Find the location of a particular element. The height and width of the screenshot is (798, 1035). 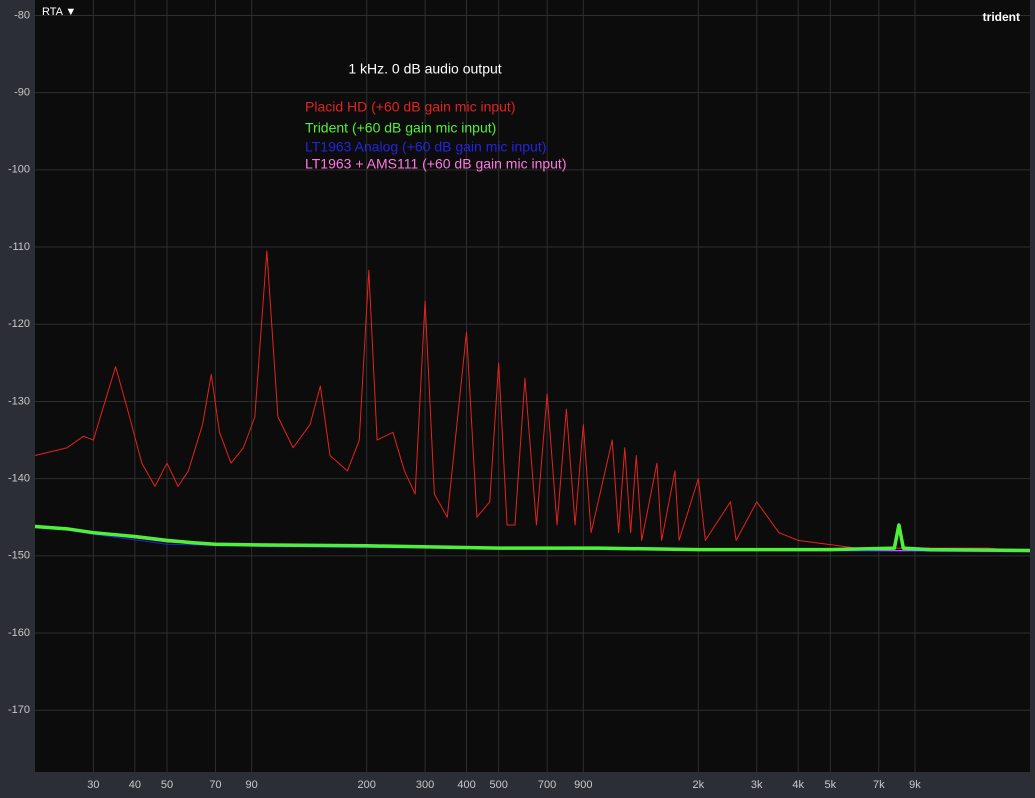

x-tick-label: 700 is located at coordinates (547, 785).